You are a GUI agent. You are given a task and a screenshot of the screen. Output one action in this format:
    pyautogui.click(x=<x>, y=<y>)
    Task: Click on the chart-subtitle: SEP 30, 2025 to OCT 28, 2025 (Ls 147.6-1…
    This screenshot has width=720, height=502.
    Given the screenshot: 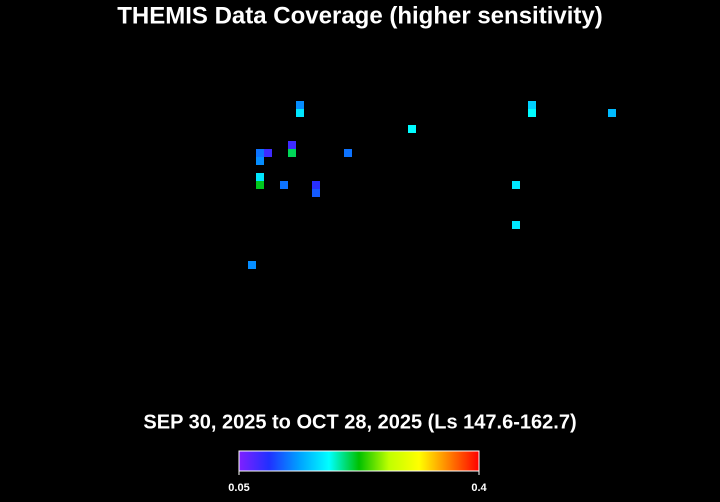 What is the action you would take?
    pyautogui.click(x=359, y=422)
    